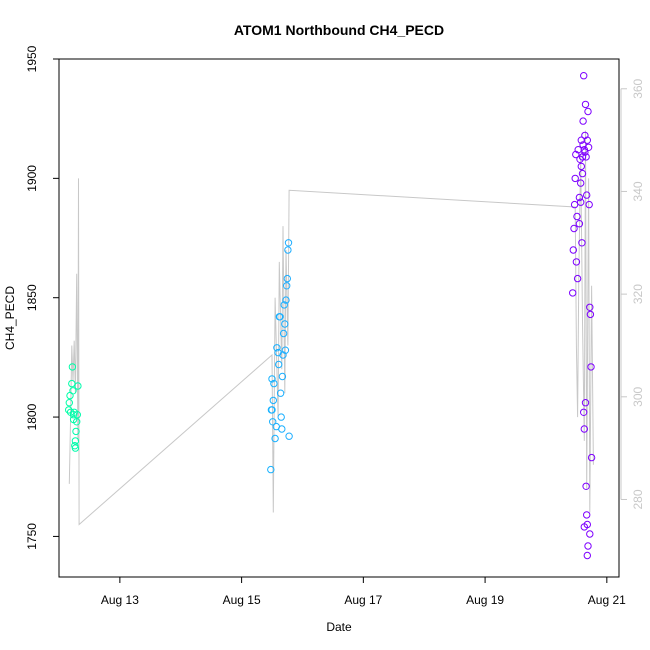  What do you see at coordinates (638, 396) in the screenshot?
I see `y2-tick-label: 300` at bounding box center [638, 396].